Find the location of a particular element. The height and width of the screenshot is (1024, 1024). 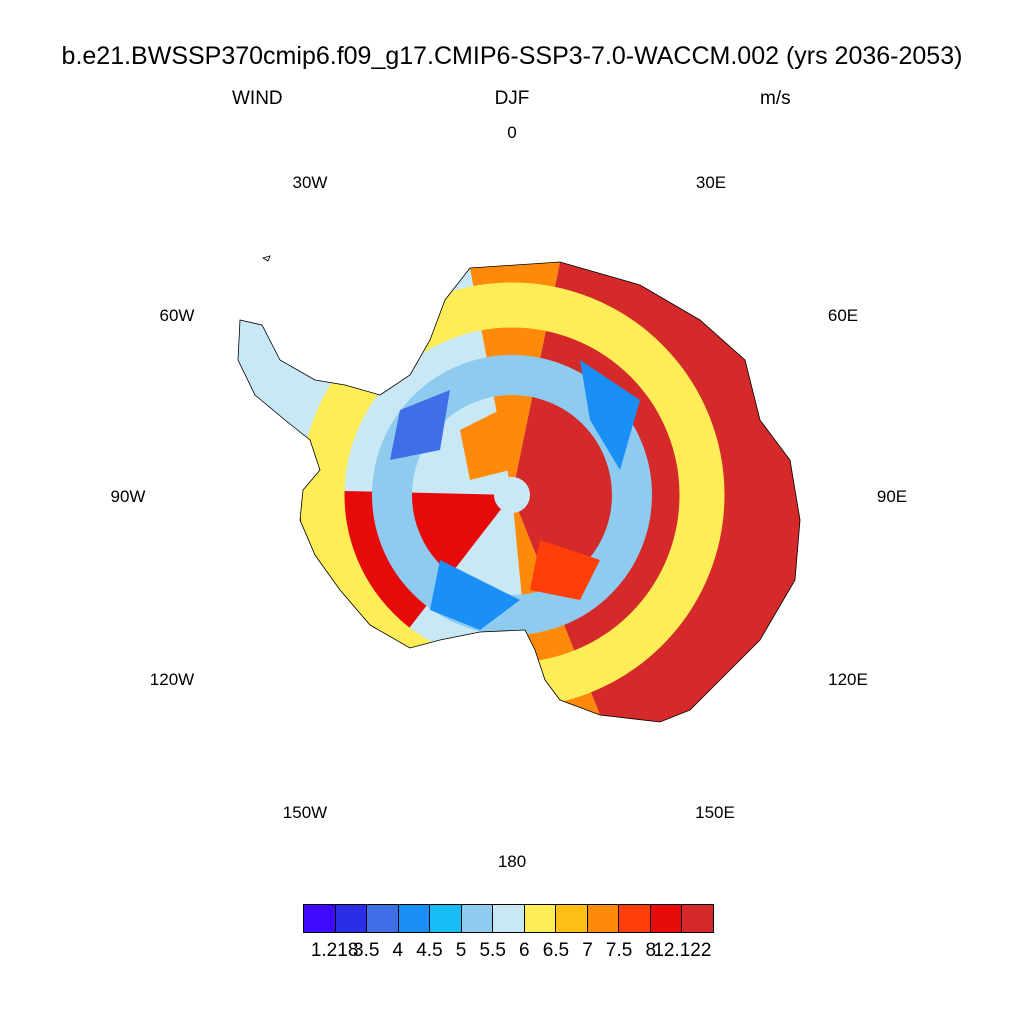

colorbar-label: 7 is located at coordinates (587, 950).